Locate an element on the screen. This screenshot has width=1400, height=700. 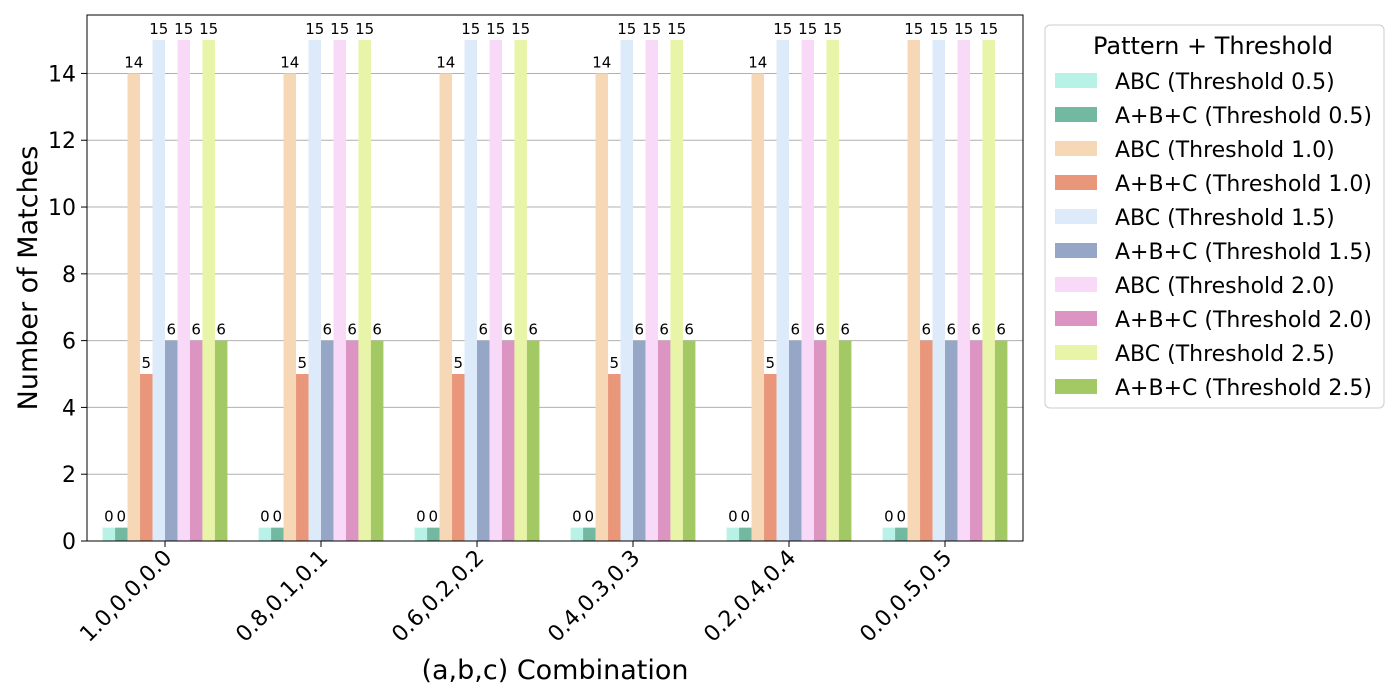
y-tick-label: 4 is located at coordinates (69, 408).